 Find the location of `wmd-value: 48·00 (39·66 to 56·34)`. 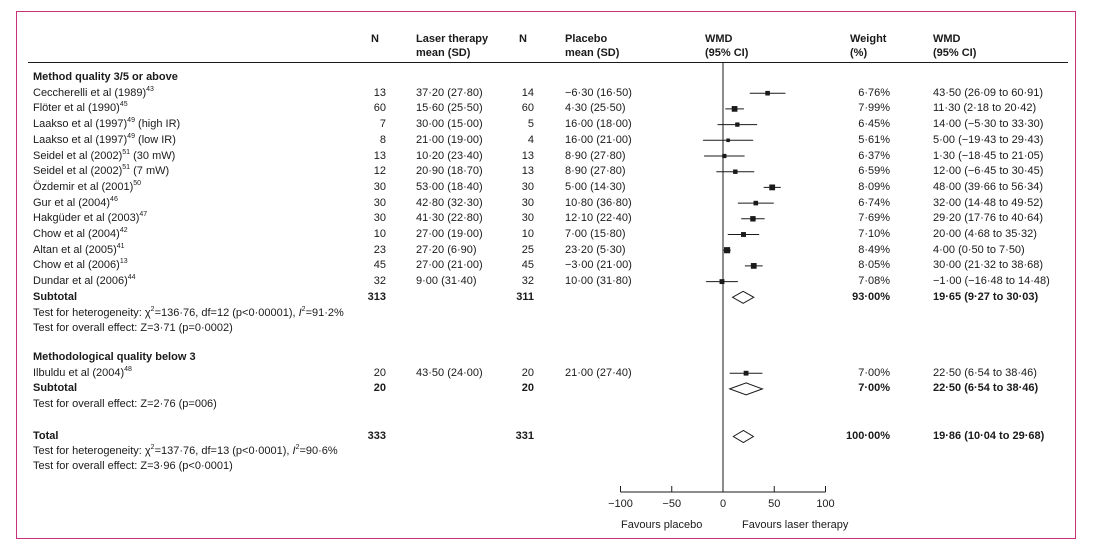

wmd-value: 48·00 (39·66 to 56·34) is located at coordinates (988, 186).